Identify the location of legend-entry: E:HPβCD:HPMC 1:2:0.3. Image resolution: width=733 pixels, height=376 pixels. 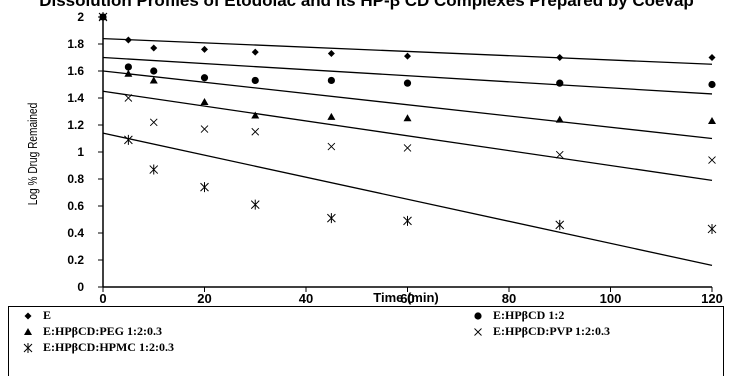
(96, 347).